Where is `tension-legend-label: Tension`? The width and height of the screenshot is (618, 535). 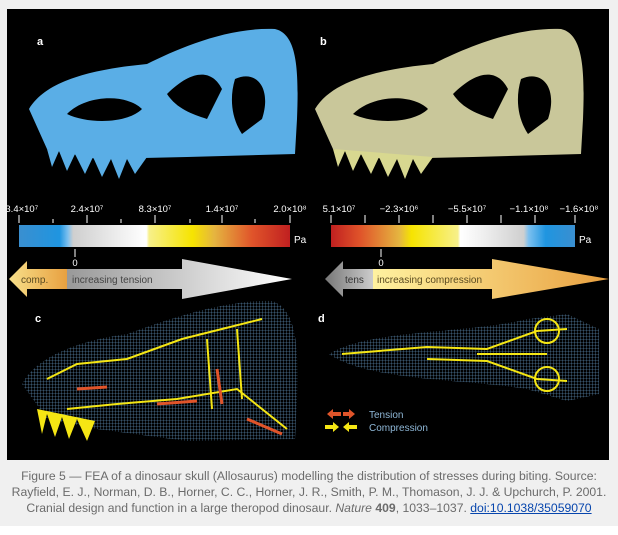
tension-legend-label: Tension is located at coordinates (386, 415).